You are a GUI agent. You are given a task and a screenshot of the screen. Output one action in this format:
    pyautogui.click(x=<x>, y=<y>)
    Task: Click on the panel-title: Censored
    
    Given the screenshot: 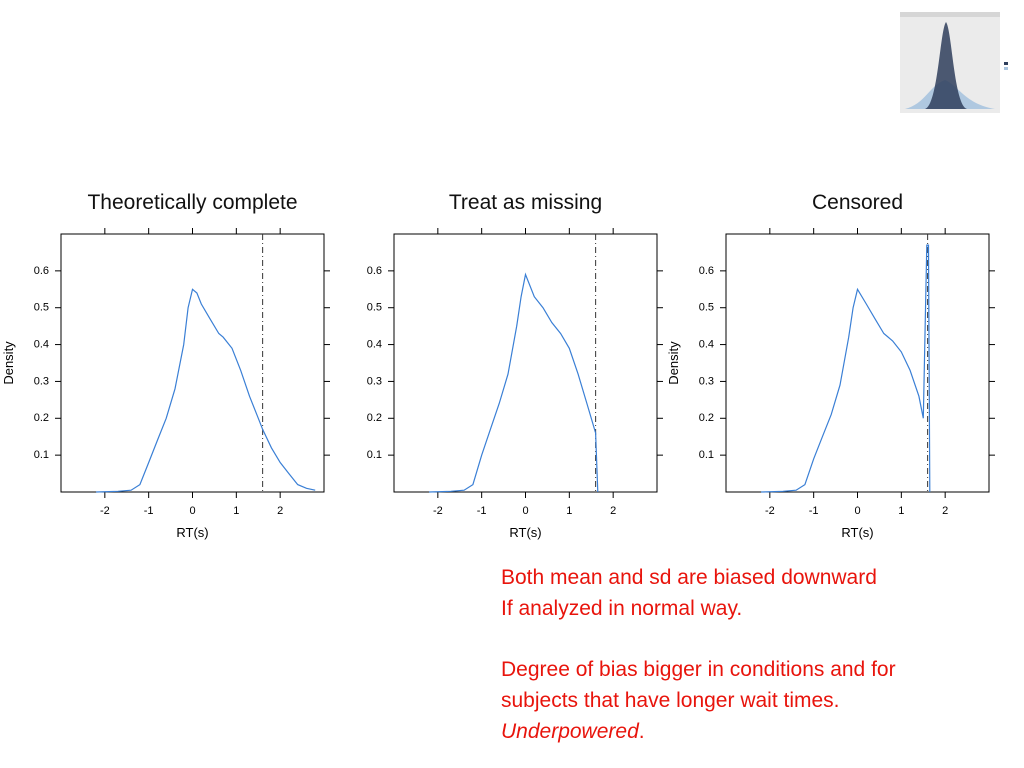 What is the action you would take?
    pyautogui.click(x=857, y=202)
    